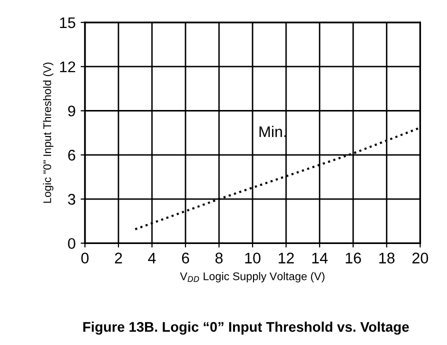  What do you see at coordinates (353, 258) in the screenshot?
I see `x-tick-label: 16` at bounding box center [353, 258].